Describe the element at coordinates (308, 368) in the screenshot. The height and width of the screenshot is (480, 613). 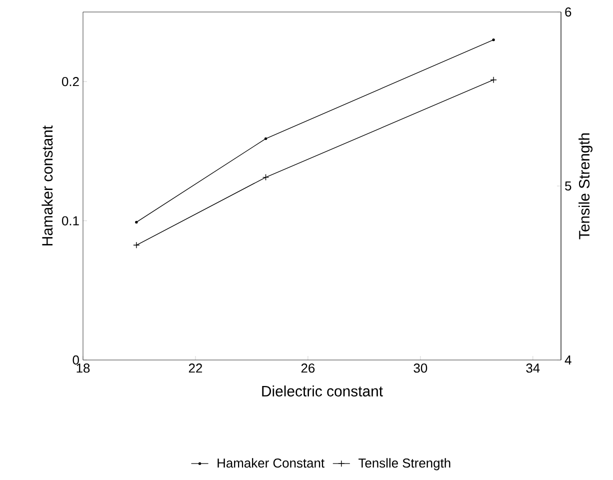
I see `x-tick-label: 26` at that location.